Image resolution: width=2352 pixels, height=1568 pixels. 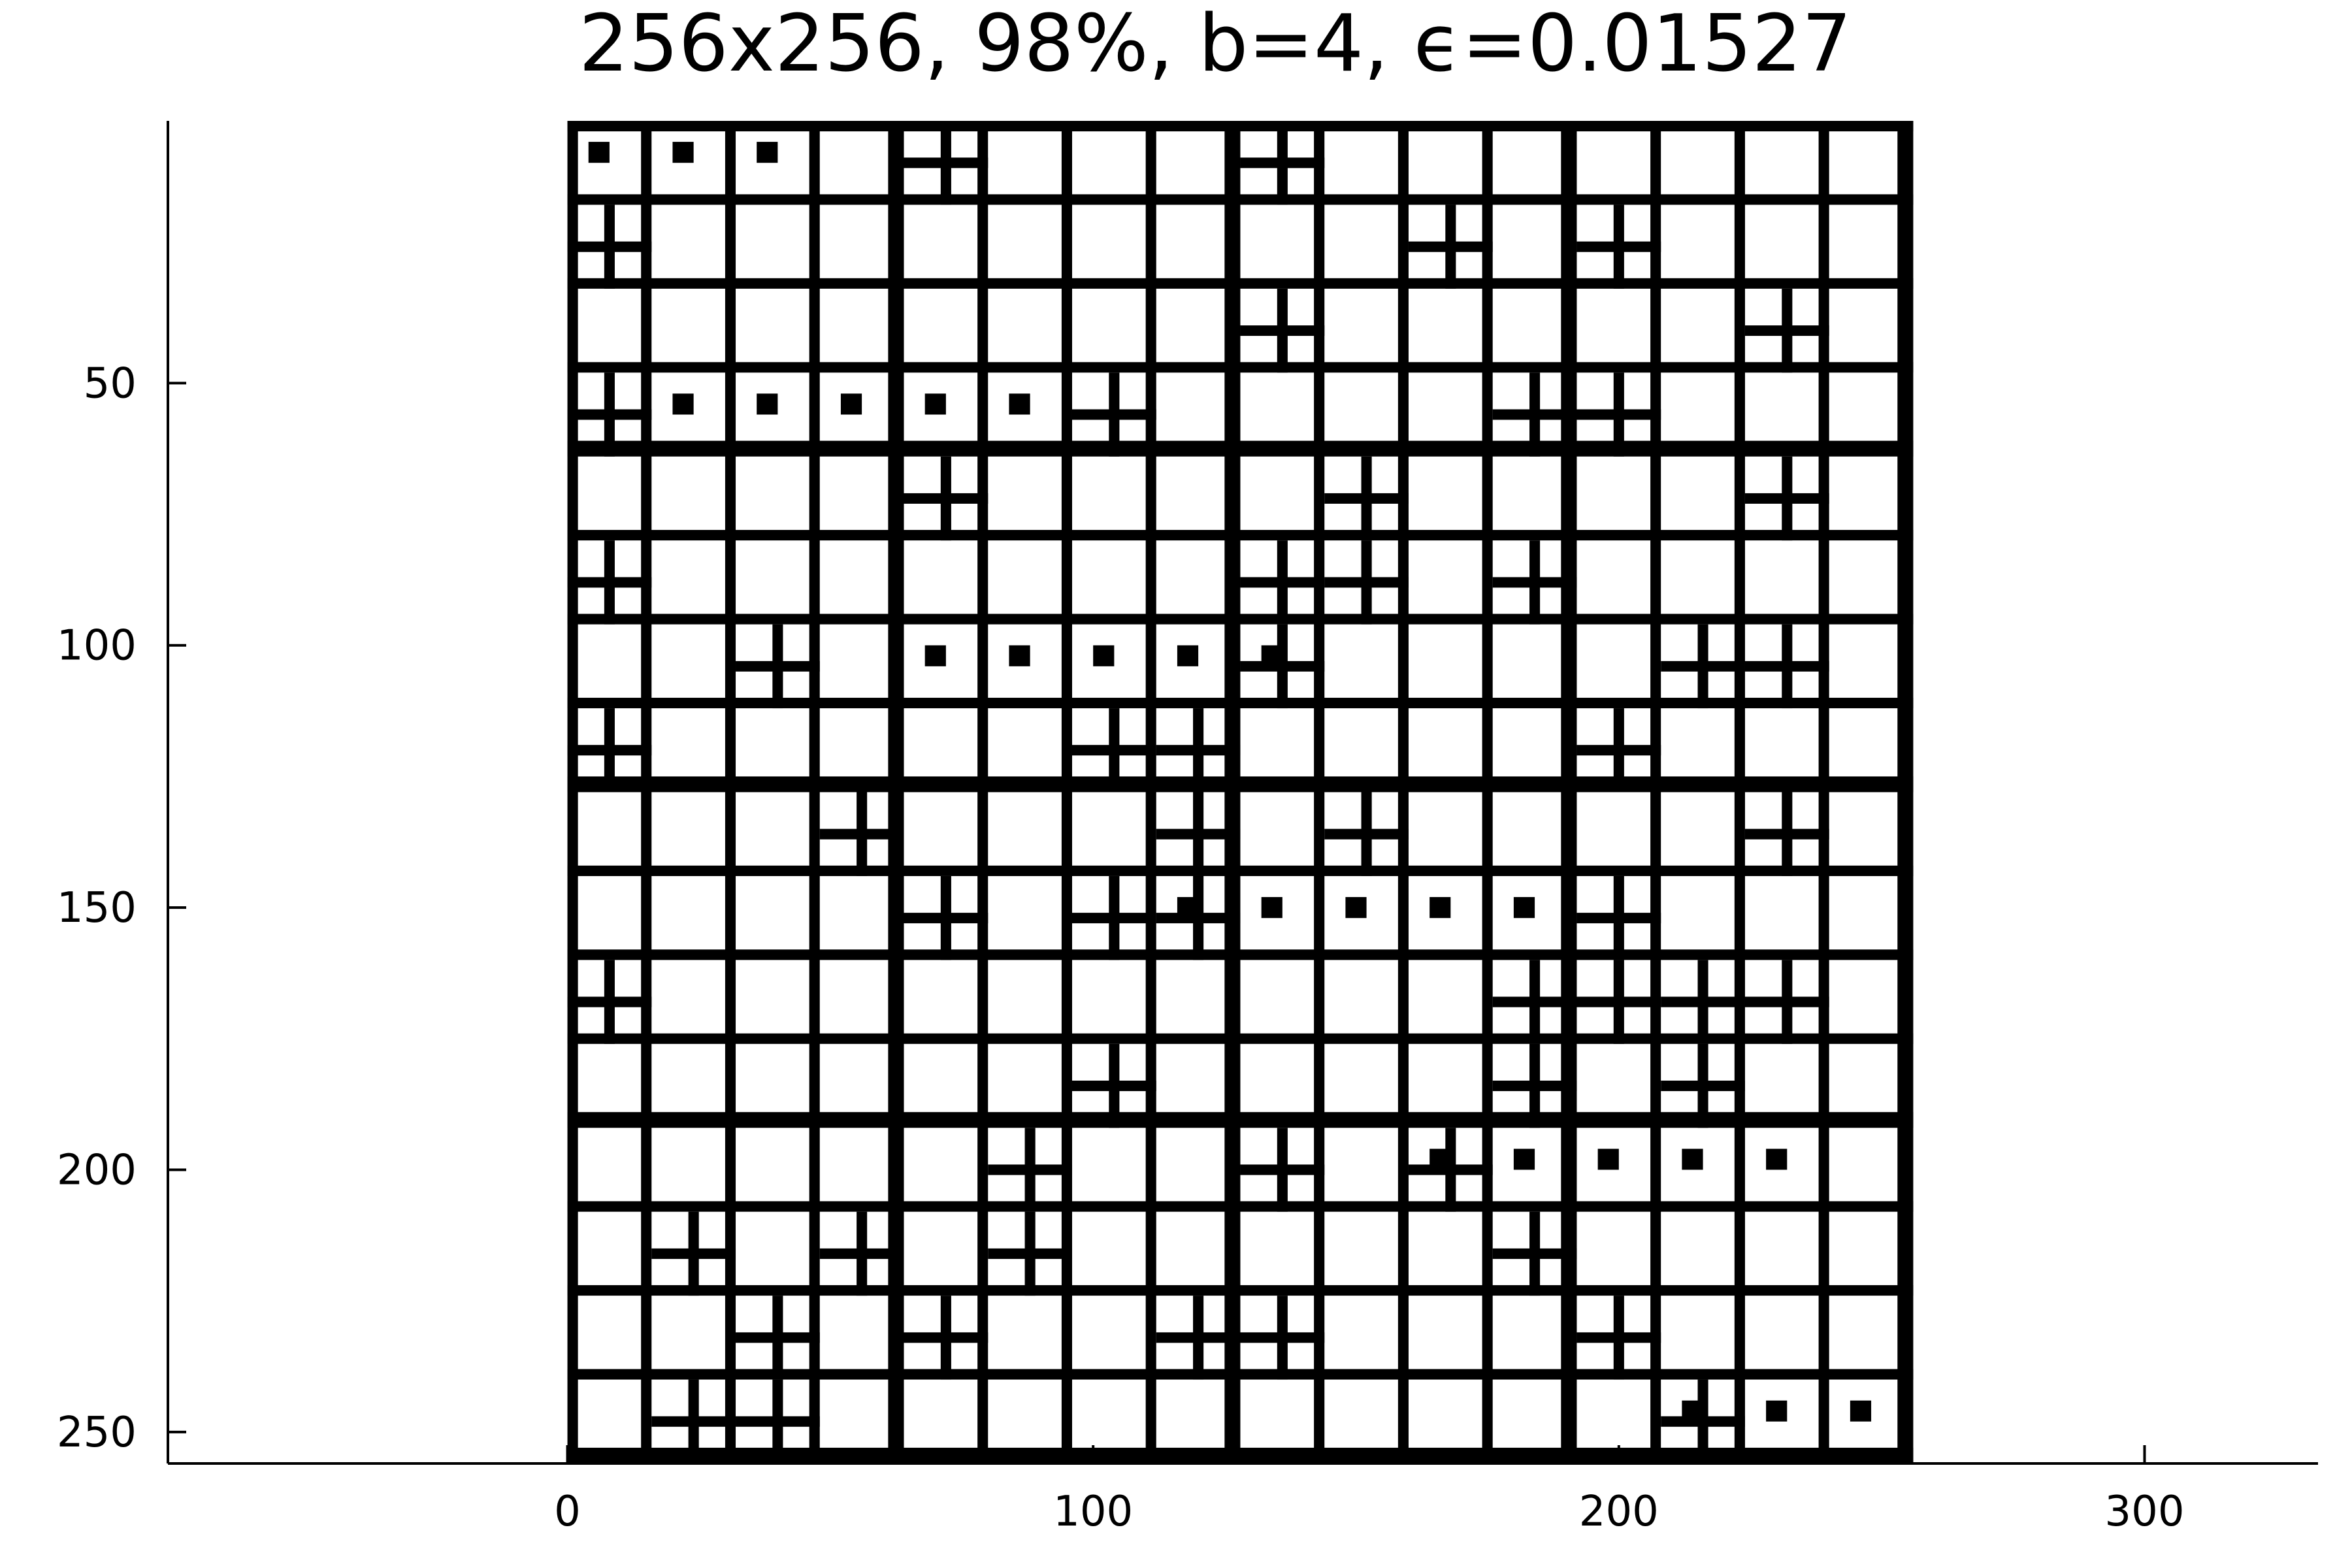 What do you see at coordinates (97, 646) in the screenshot?
I see `y-tick-label: 100` at bounding box center [97, 646].